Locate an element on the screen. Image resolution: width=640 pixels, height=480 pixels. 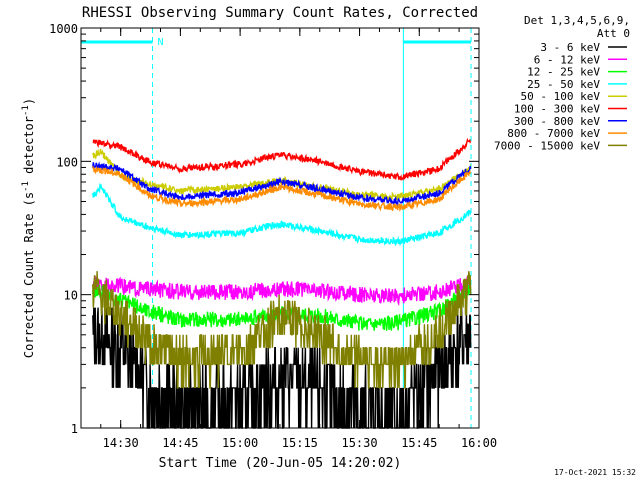
y-axis-label-main: Corrected Count Rate (s is located at coordinates (29, 275).